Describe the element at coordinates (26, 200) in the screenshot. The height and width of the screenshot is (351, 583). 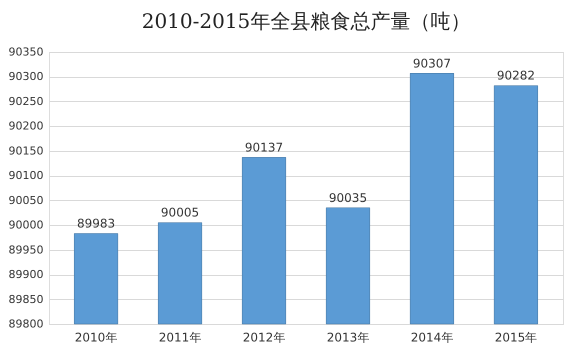
I see `y-tick-label: 90050` at that location.